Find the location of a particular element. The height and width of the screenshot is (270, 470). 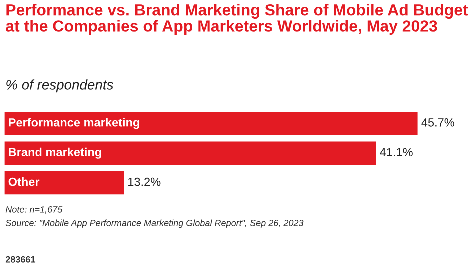

y-tick-label: Other is located at coordinates (24, 182).